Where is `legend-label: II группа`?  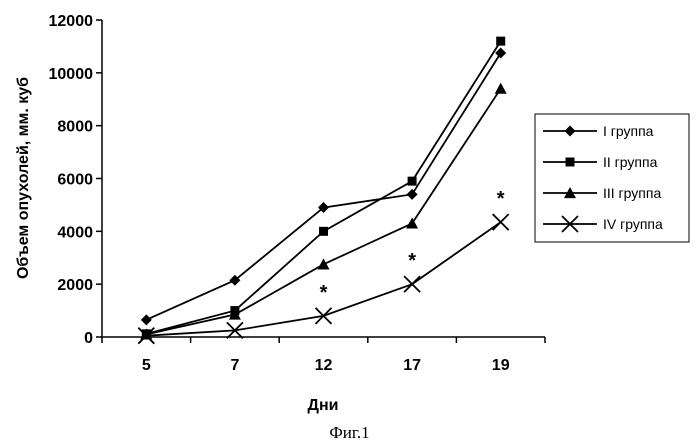 legend-label: II группа is located at coordinates (630, 162).